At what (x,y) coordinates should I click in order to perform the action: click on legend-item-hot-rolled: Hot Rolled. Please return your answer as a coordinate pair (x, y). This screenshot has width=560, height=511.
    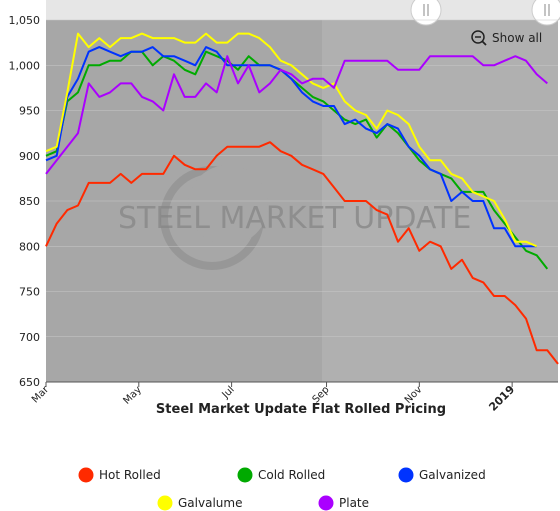
    Looking at the image, I should click on (119, 475).